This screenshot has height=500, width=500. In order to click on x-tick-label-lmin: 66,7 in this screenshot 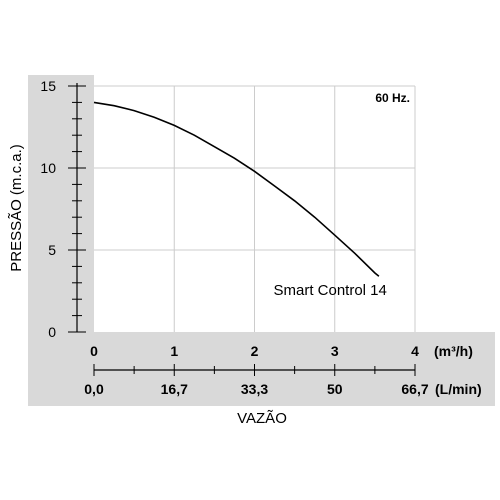, I will do `click(414, 389)`.